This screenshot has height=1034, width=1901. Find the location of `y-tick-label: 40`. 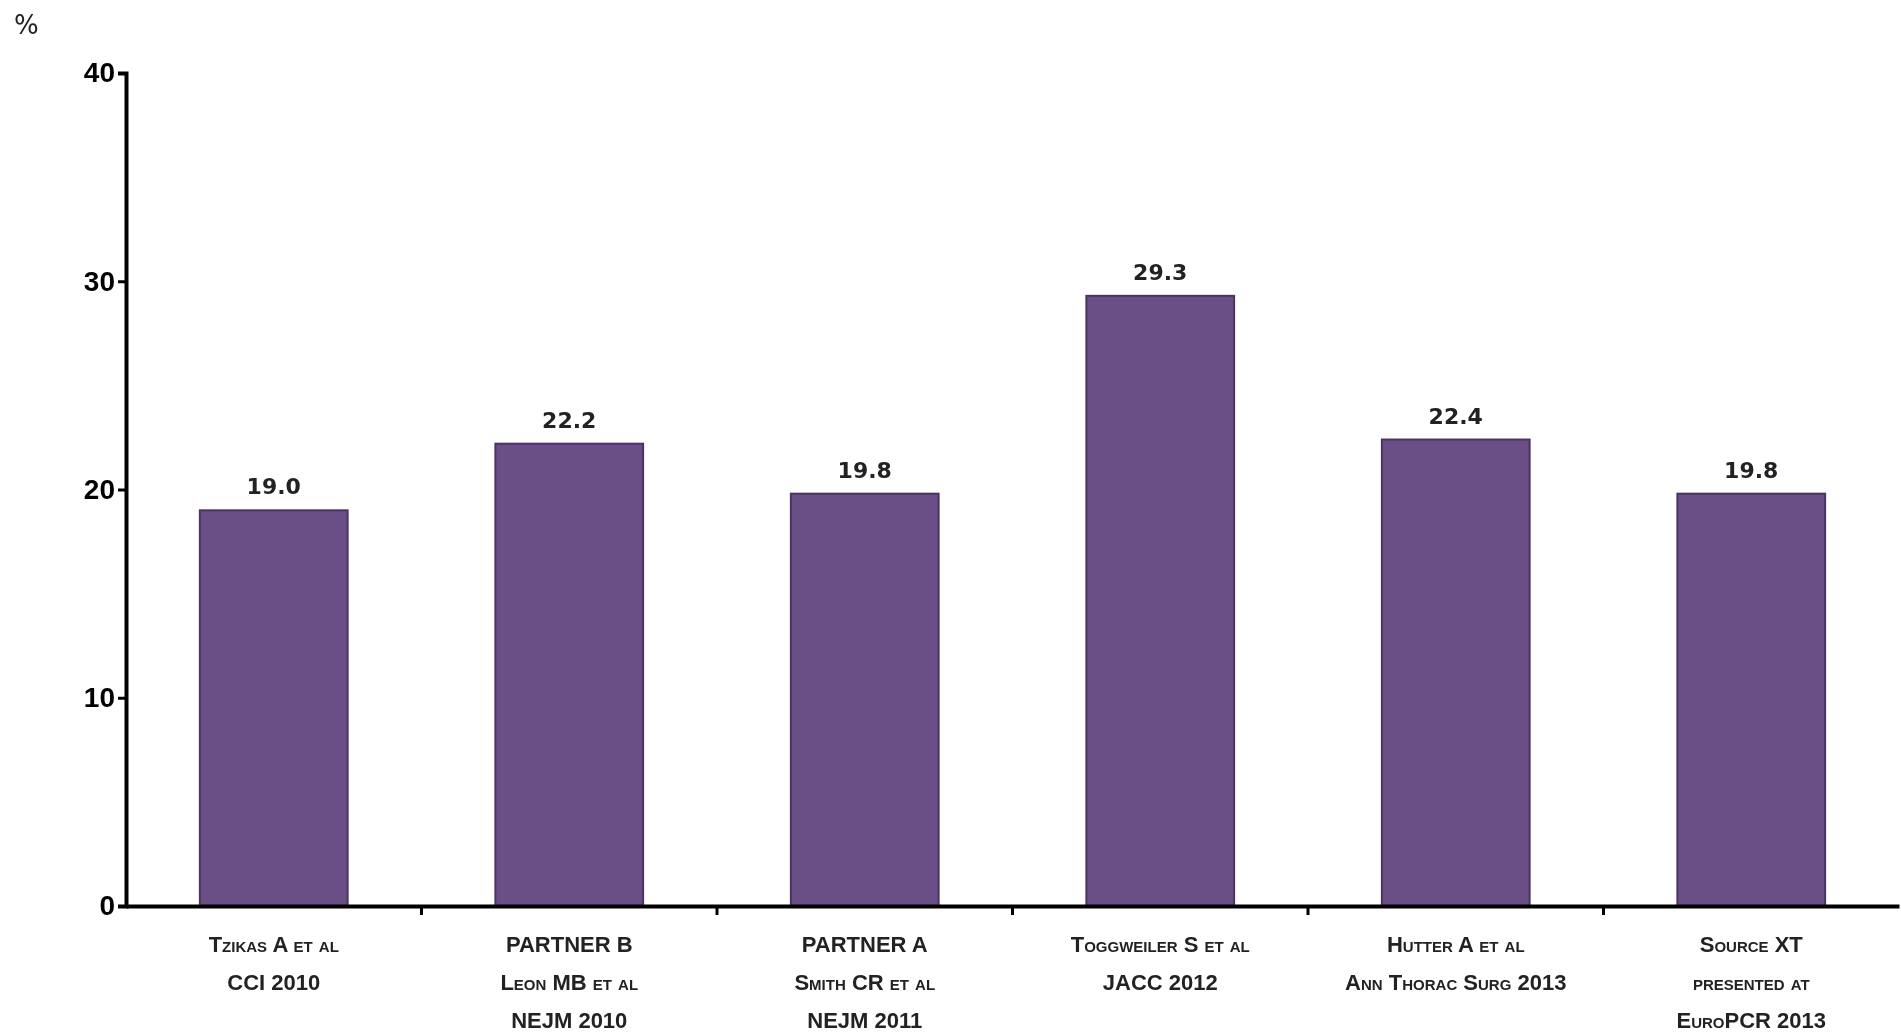

y-tick-label: 40 is located at coordinates (99, 73).